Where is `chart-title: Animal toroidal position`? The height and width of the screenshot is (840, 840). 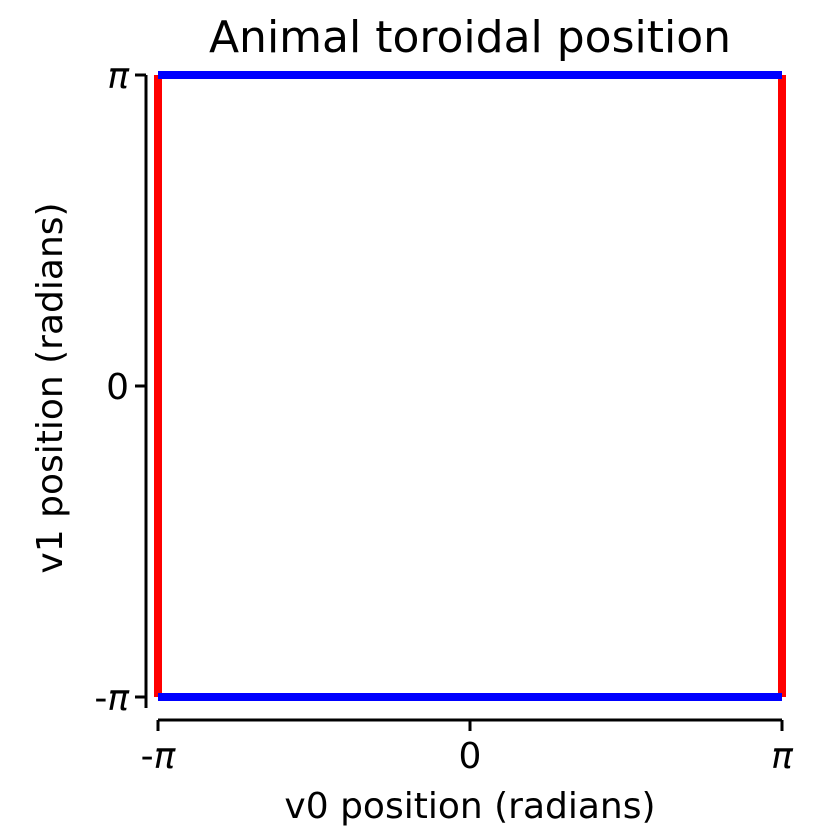 chart-title: Animal toroidal position is located at coordinates (470, 37).